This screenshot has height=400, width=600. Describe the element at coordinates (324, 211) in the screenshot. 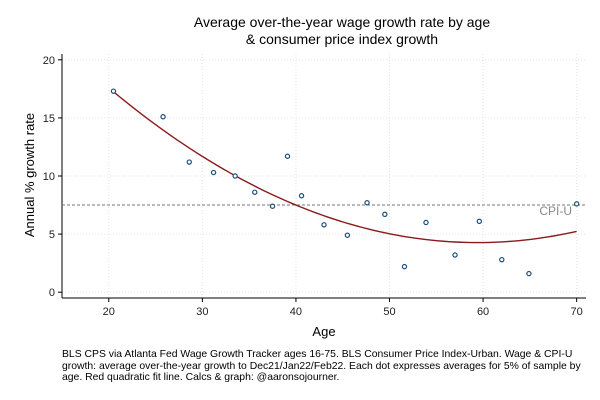

I see `cpi-reference: CPI-U` at that location.